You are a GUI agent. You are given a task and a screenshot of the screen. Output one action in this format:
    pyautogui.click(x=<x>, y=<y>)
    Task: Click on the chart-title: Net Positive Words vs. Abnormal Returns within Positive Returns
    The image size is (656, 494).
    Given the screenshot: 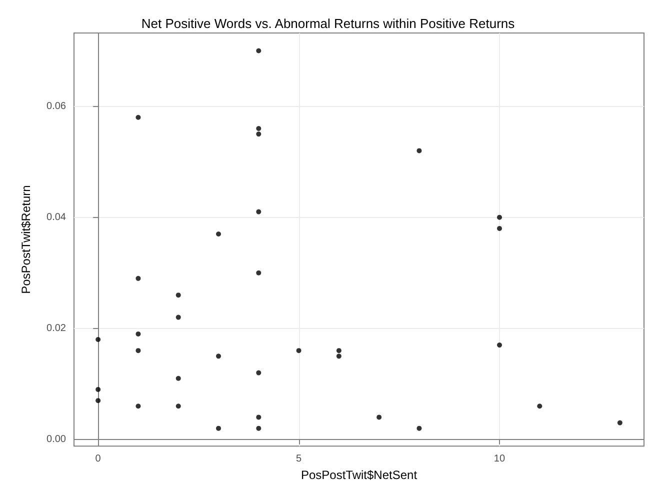 What is the action you would take?
    pyautogui.click(x=328, y=23)
    